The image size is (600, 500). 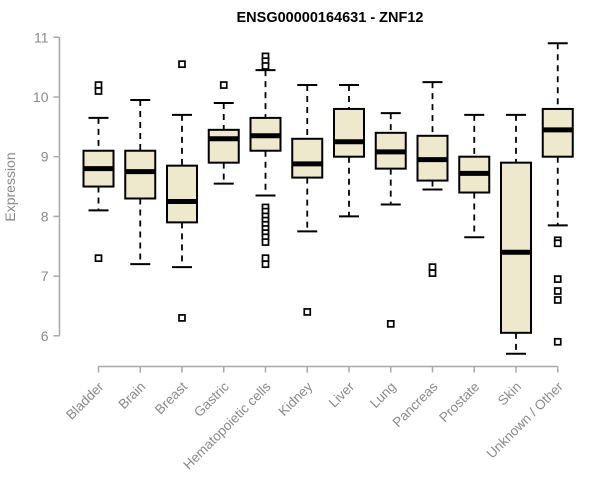 I want to click on x-tick-label: Gastric, so click(x=211, y=399).